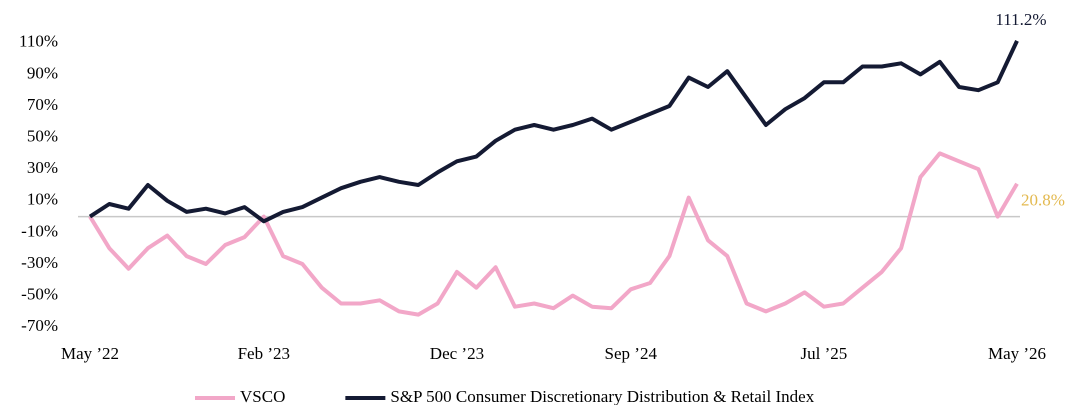 This screenshot has width=1077, height=405. I want to click on x-tick-label: May ’26, so click(1017, 353).